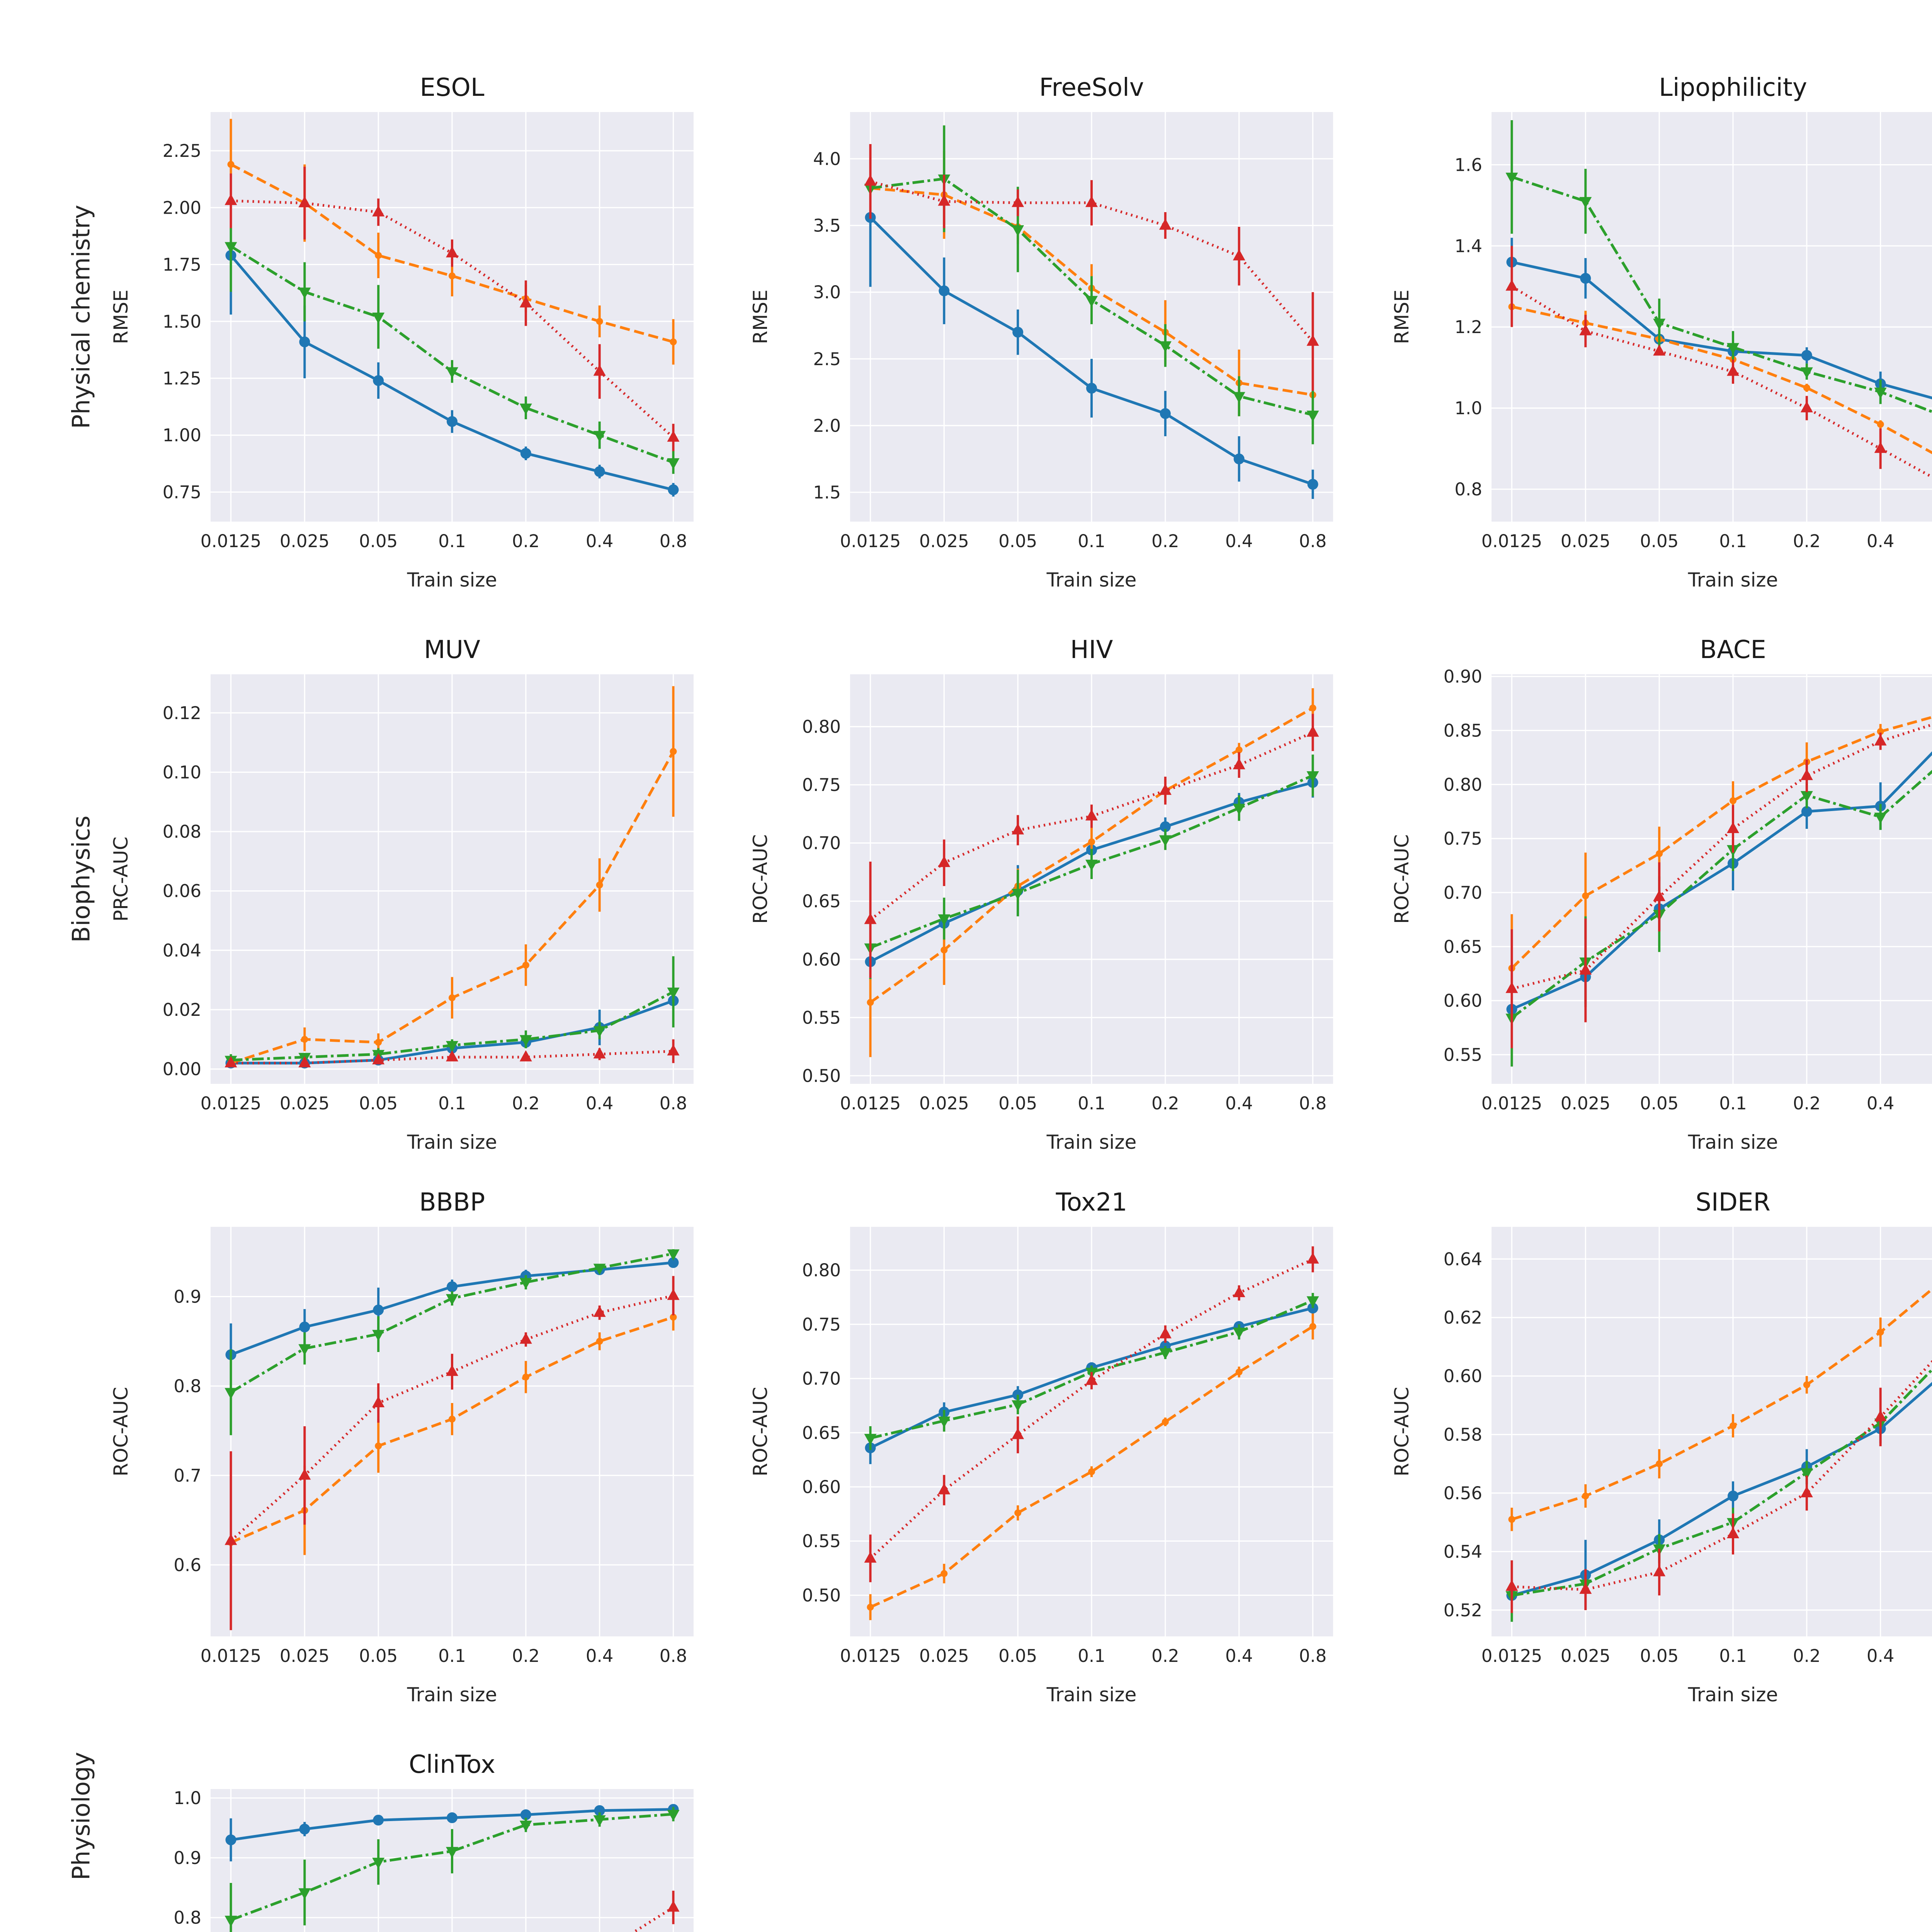 This screenshot has width=1932, height=1932. I want to click on y-tick-label: 1.0, so click(1468, 408).